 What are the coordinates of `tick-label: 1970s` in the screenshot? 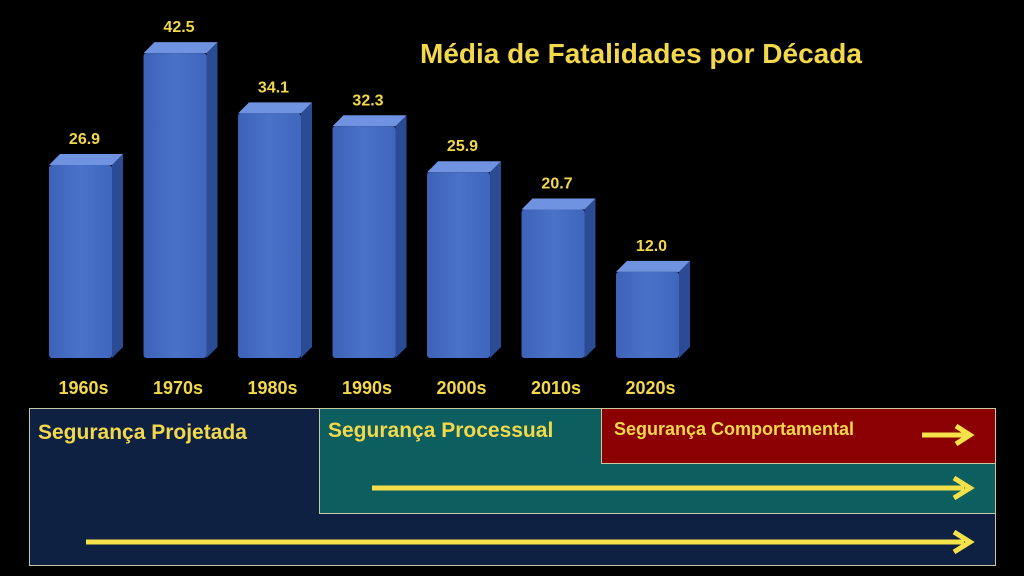 It's located at (178, 388).